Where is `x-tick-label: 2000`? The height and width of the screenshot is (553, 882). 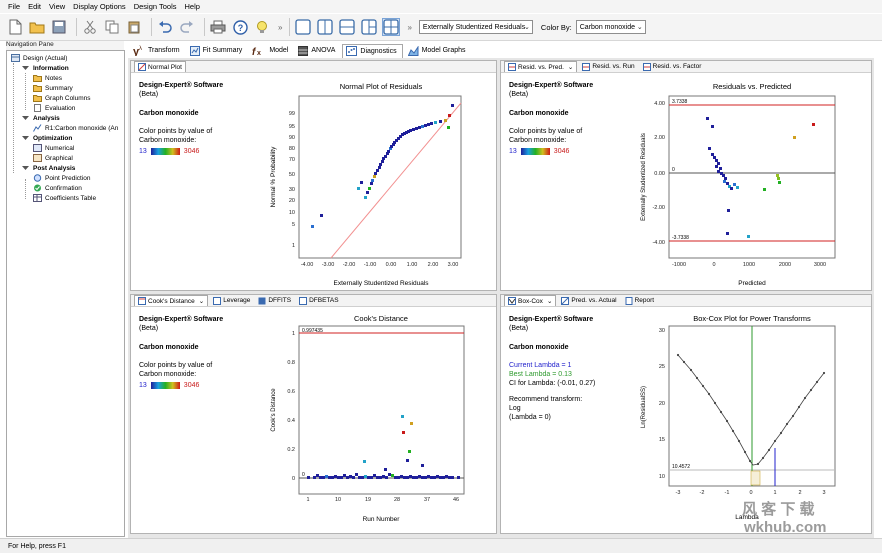
x-tick-label: 2000 is located at coordinates (785, 265).